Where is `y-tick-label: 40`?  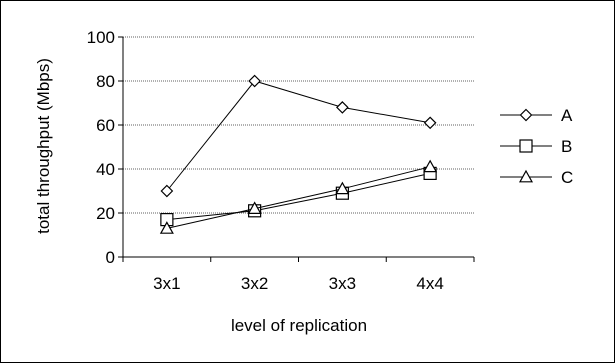 y-tick-label: 40 is located at coordinates (105, 169).